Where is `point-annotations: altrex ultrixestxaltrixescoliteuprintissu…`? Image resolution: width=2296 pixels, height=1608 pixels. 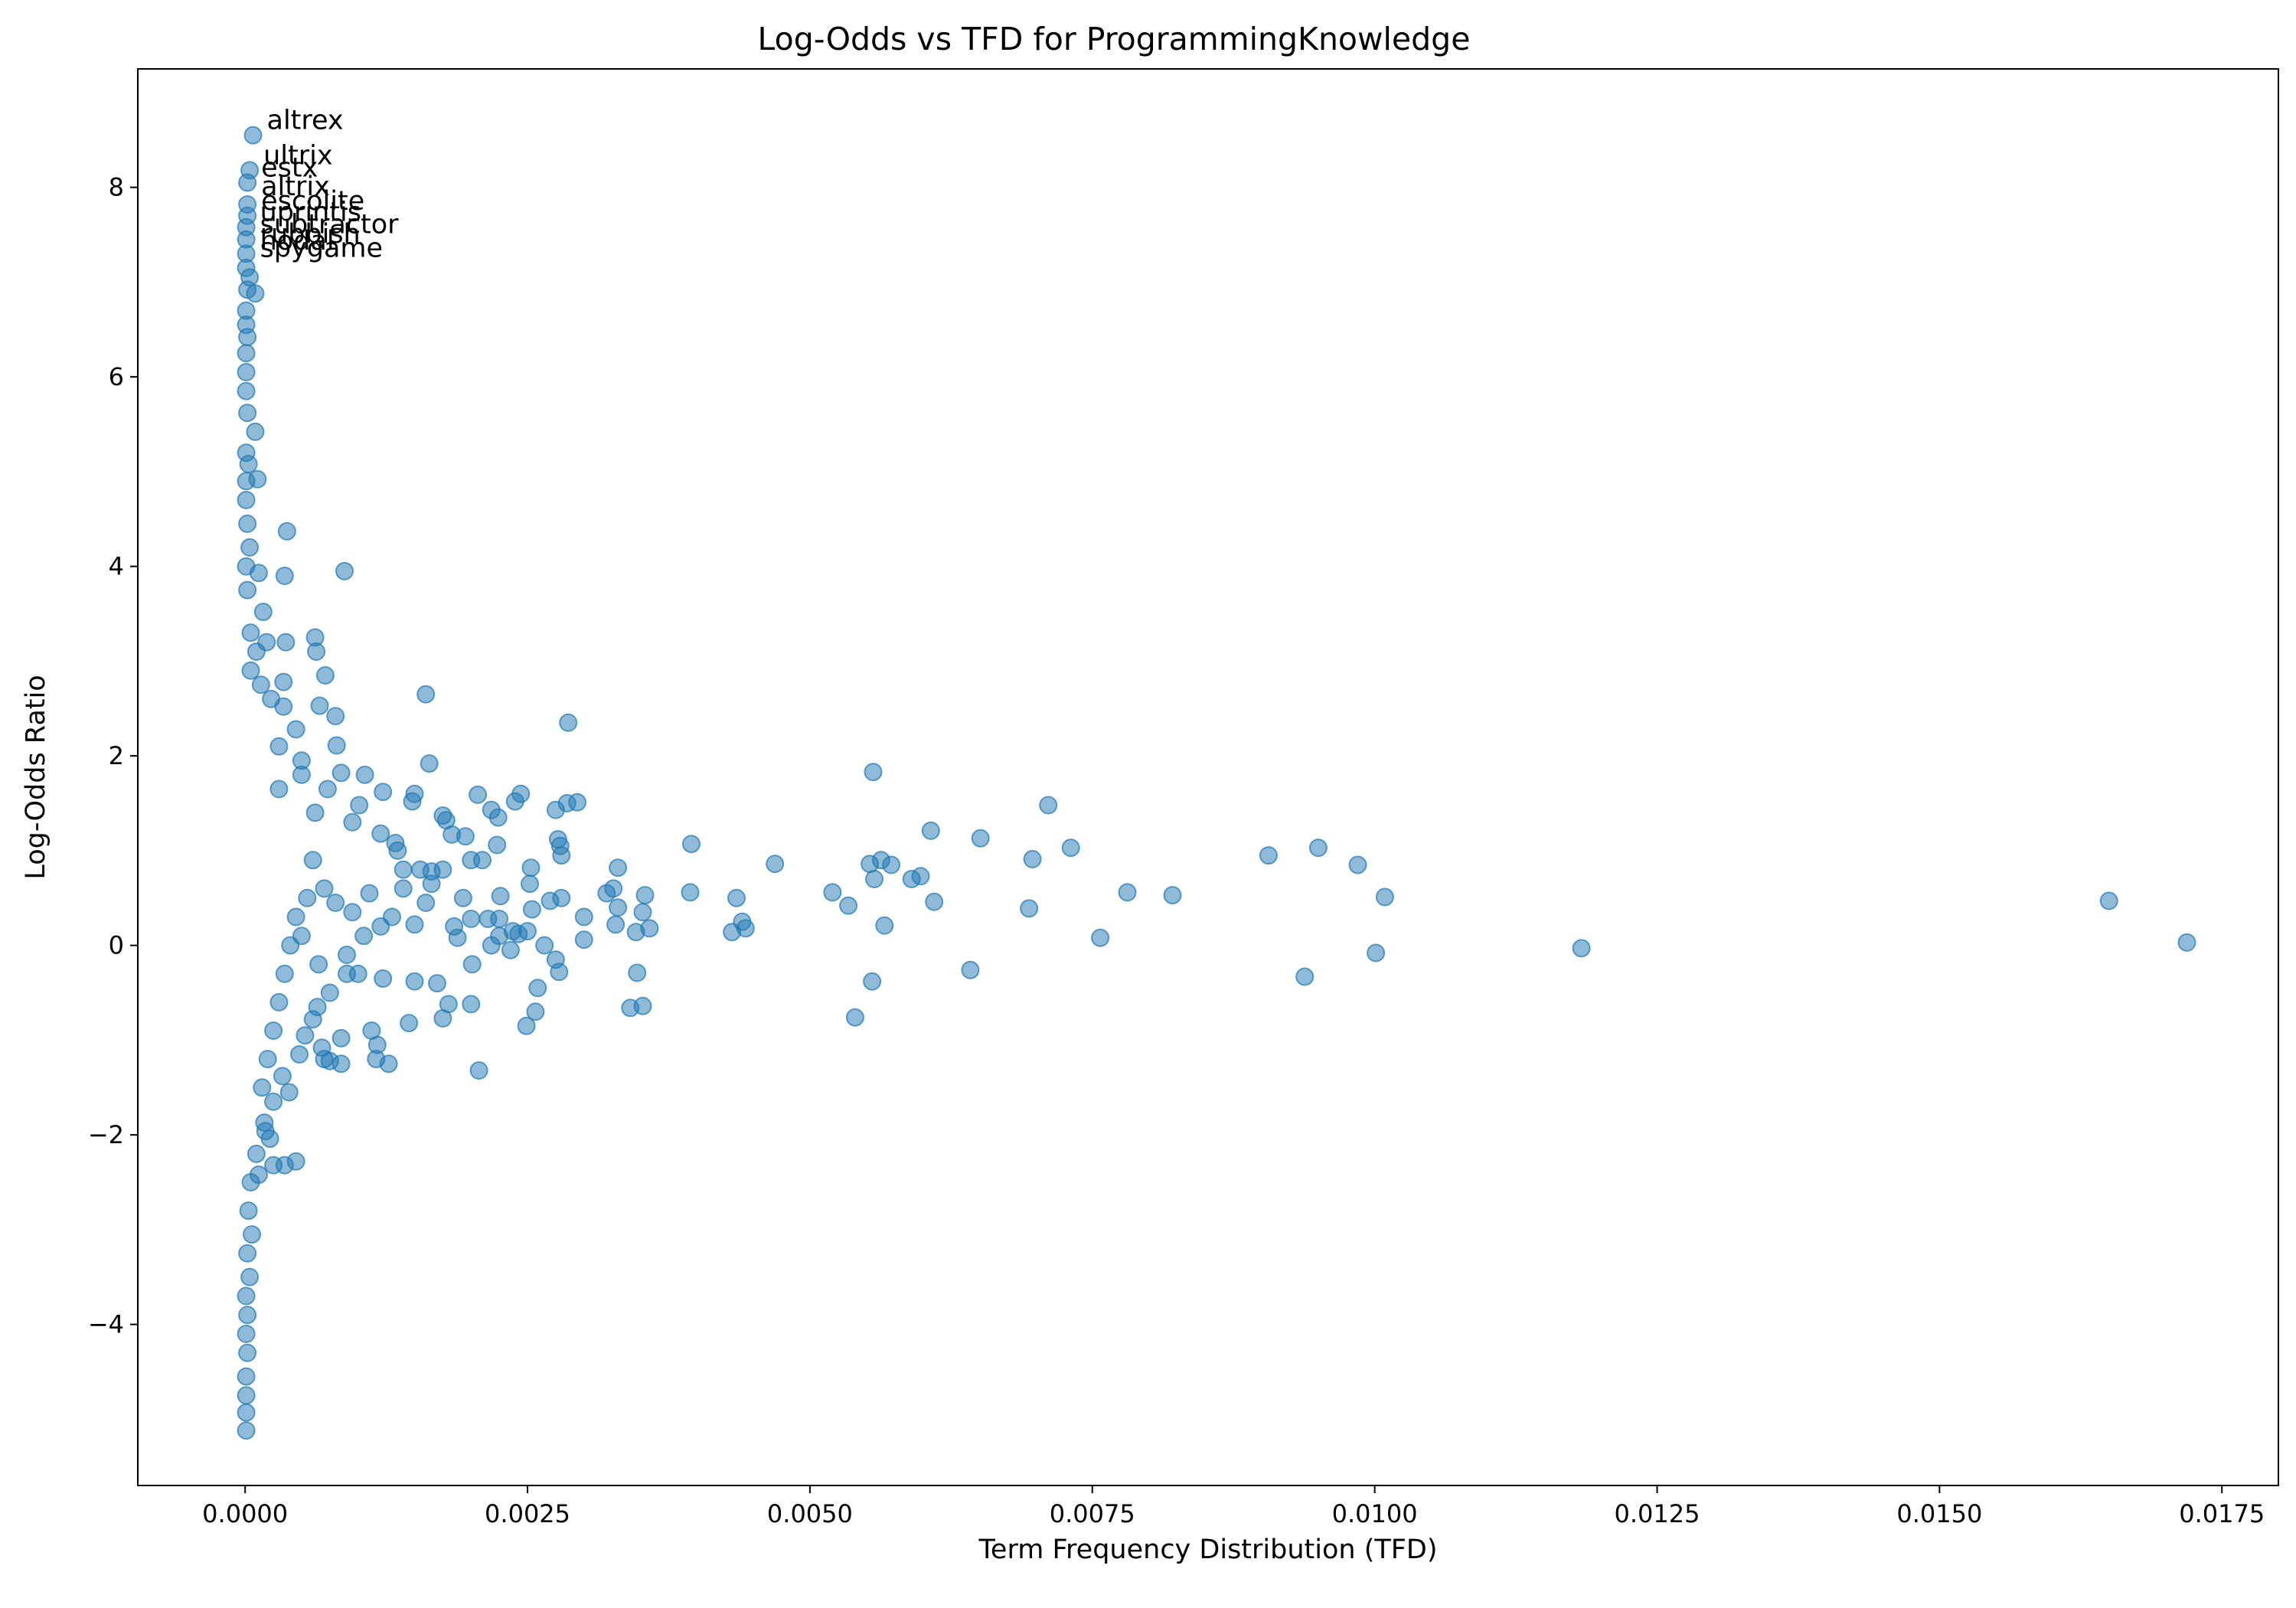 point-annotations: altrex ultrixestxaltrixescoliteuprintissu… is located at coordinates (330, 185).